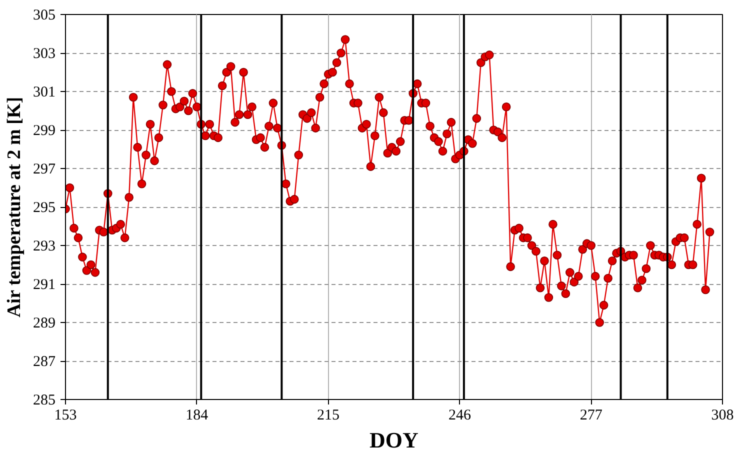 This screenshot has width=740, height=455. What do you see at coordinates (44, 400) in the screenshot?
I see `y-tick-label: 285` at bounding box center [44, 400].